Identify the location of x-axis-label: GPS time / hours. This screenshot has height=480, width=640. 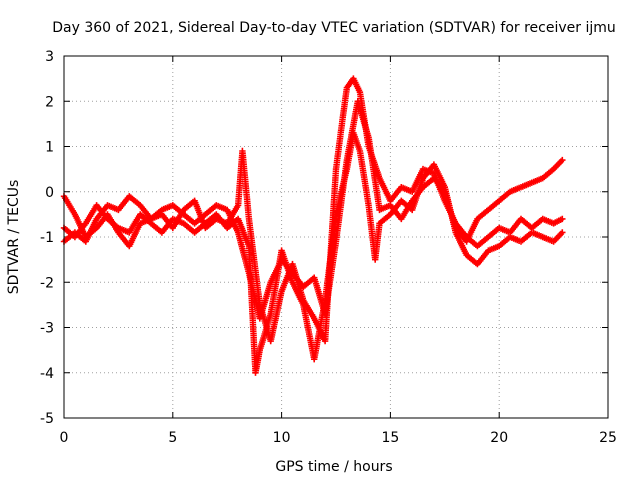
(333, 467).